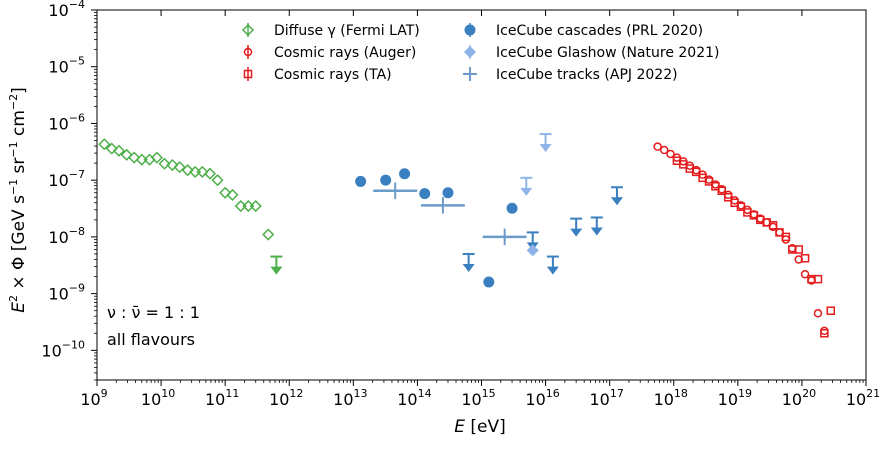  Describe the element at coordinates (151, 339) in the screenshot. I see `all-flavours-annotation: all flavours` at that location.